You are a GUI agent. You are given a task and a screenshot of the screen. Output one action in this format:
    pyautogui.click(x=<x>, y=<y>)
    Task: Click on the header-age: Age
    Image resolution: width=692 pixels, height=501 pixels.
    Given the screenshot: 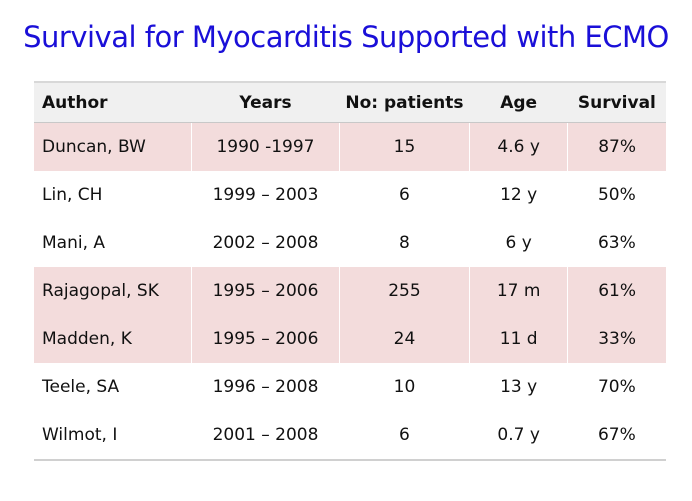 What is the action you would take?
    pyautogui.click(x=518, y=102)
    